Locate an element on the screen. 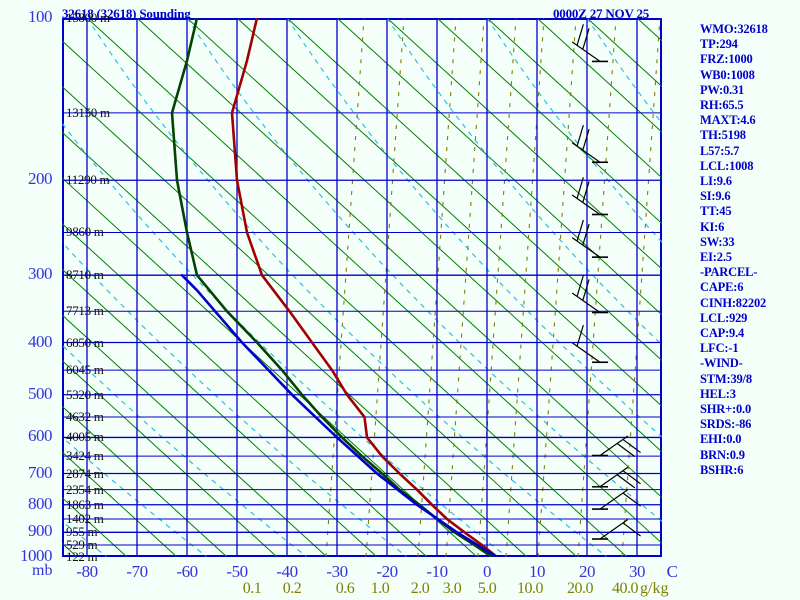 Image resolution: width=800 pixels, height=600 pixels. stat-frz: FRZ:1000 is located at coordinates (726, 59).